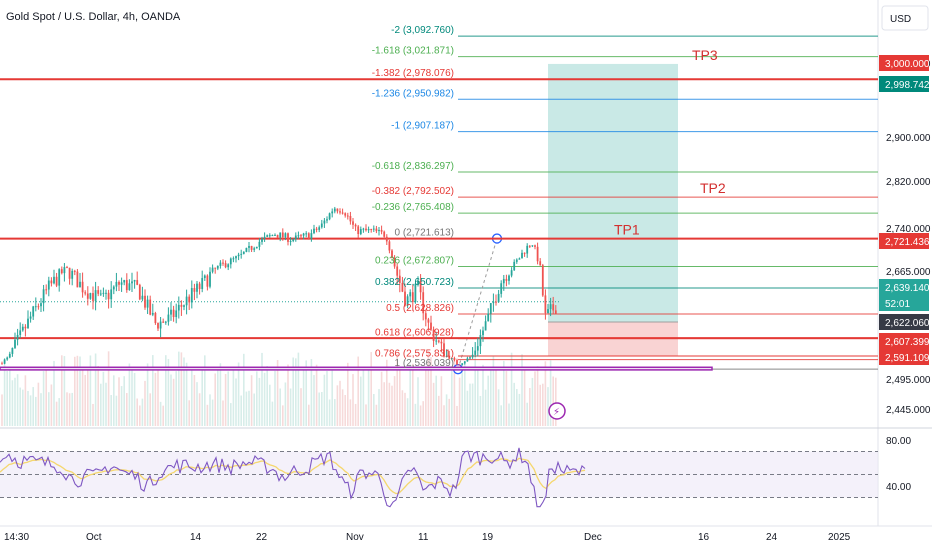 This screenshot has height=550, width=932. I want to click on take-profit-zone, so click(613, 193).